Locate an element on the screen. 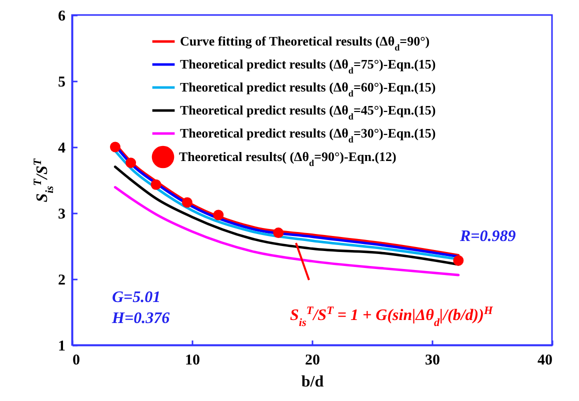 Image resolution: width=579 pixels, height=401 pixels. x-tick-label: 0 is located at coordinates (76, 360).